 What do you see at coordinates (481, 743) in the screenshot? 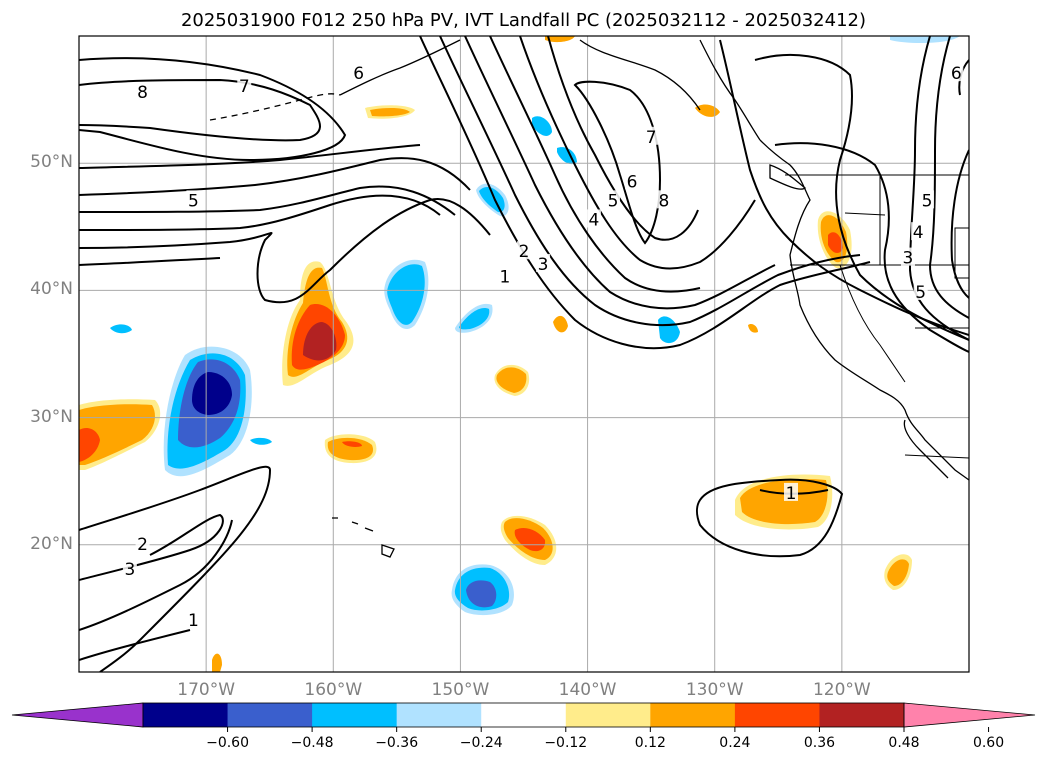
I see `colorbar-tick-label: −0.24` at bounding box center [481, 743].